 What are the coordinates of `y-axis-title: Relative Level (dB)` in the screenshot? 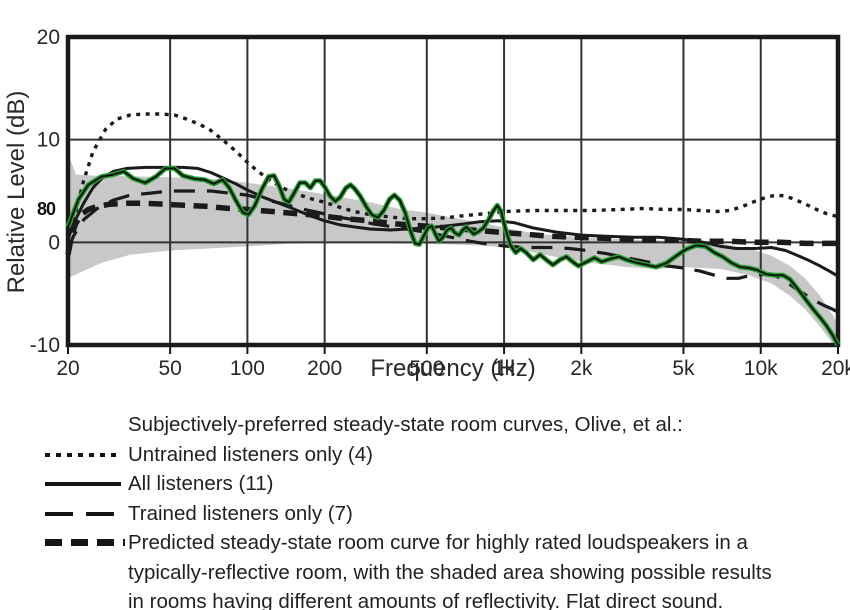 It's located at (16, 192).